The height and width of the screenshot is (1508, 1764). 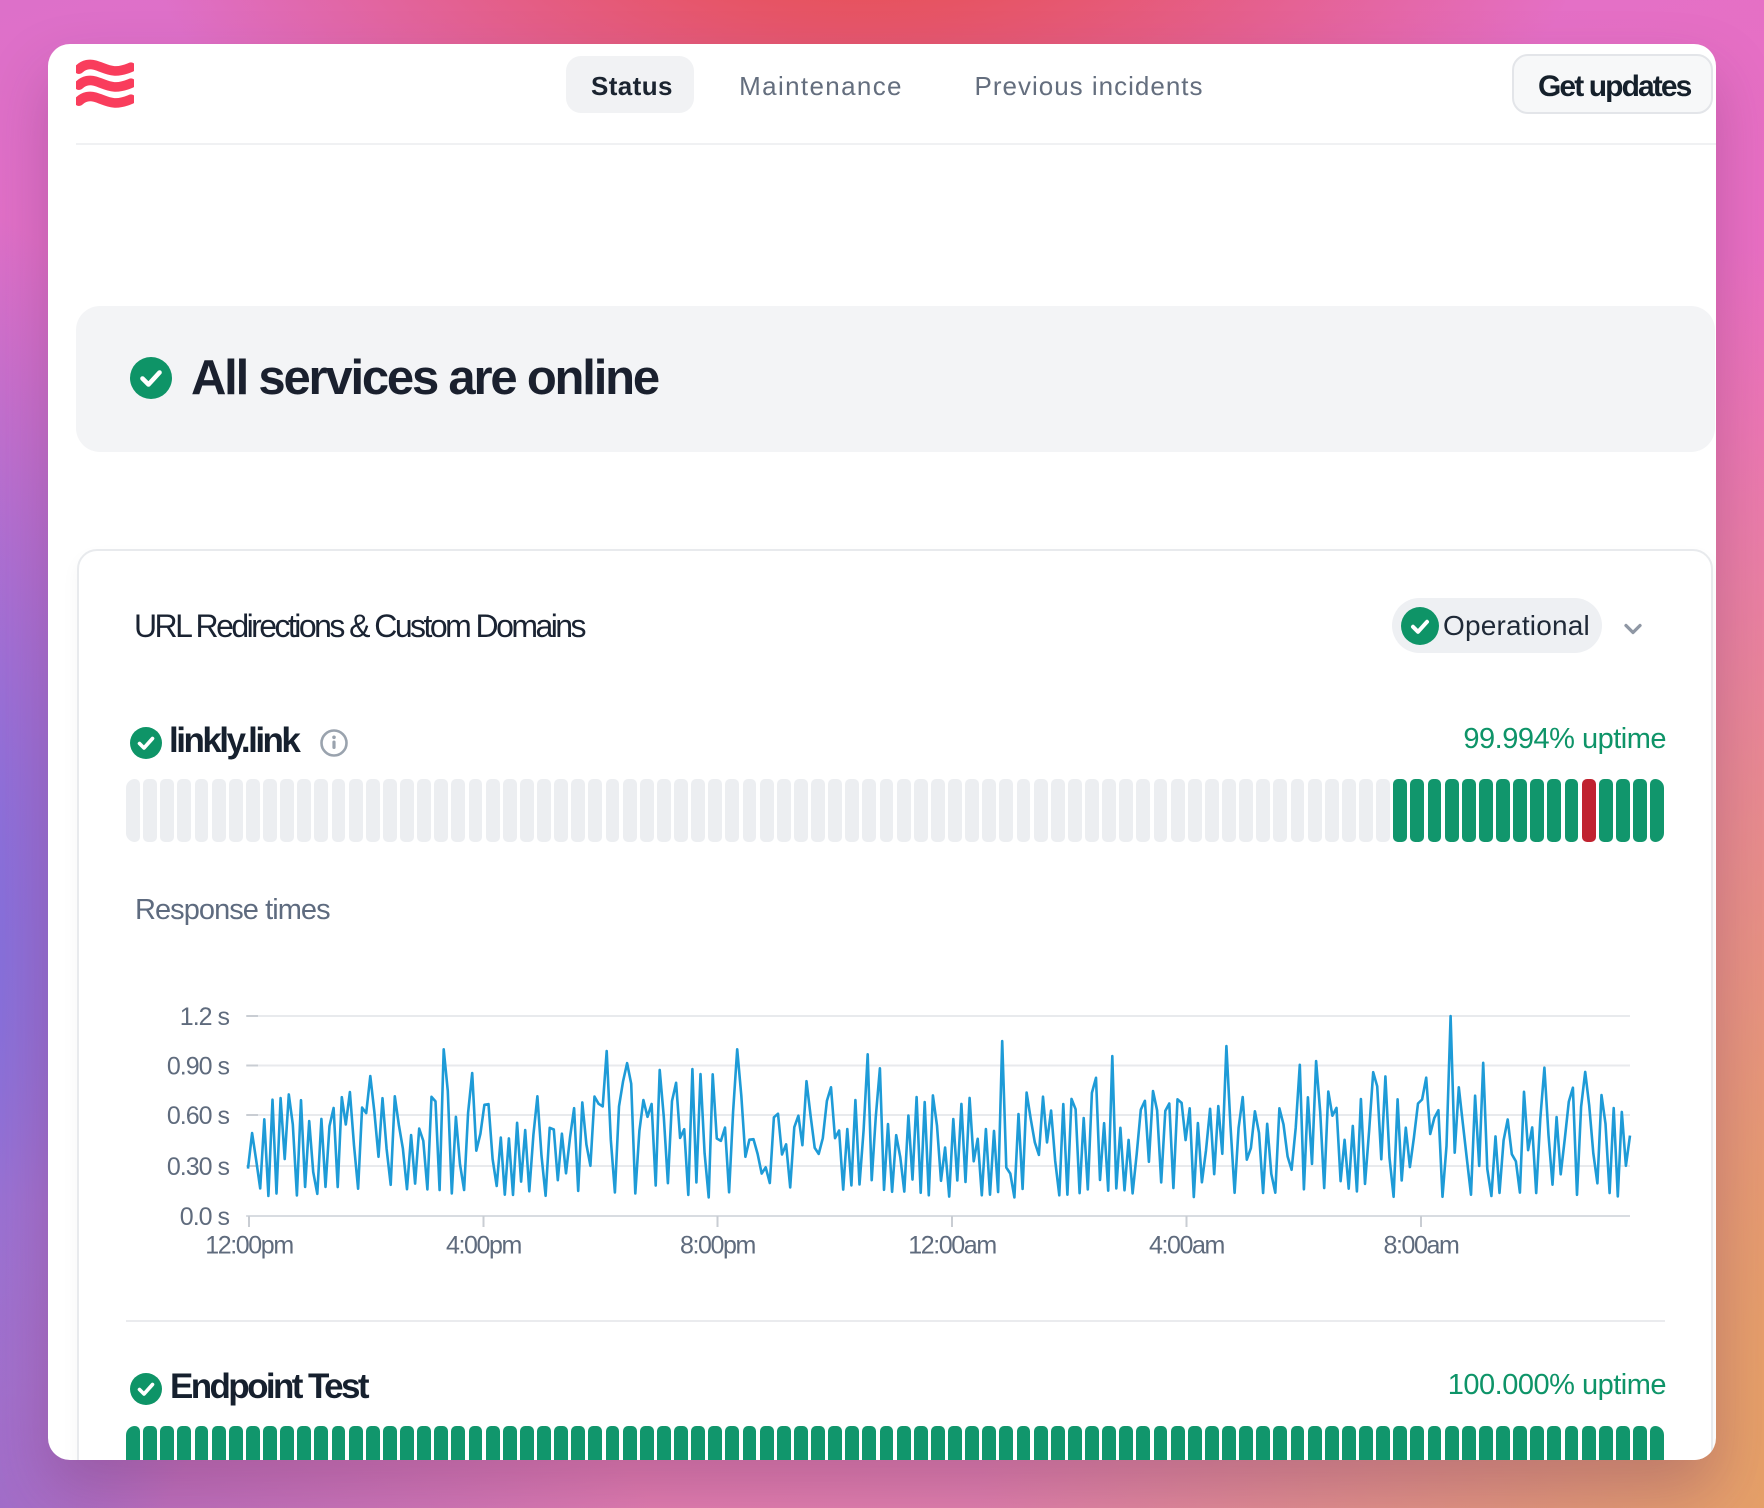 What do you see at coordinates (198, 1167) in the screenshot?
I see `svg-text: 0.30 s` at bounding box center [198, 1167].